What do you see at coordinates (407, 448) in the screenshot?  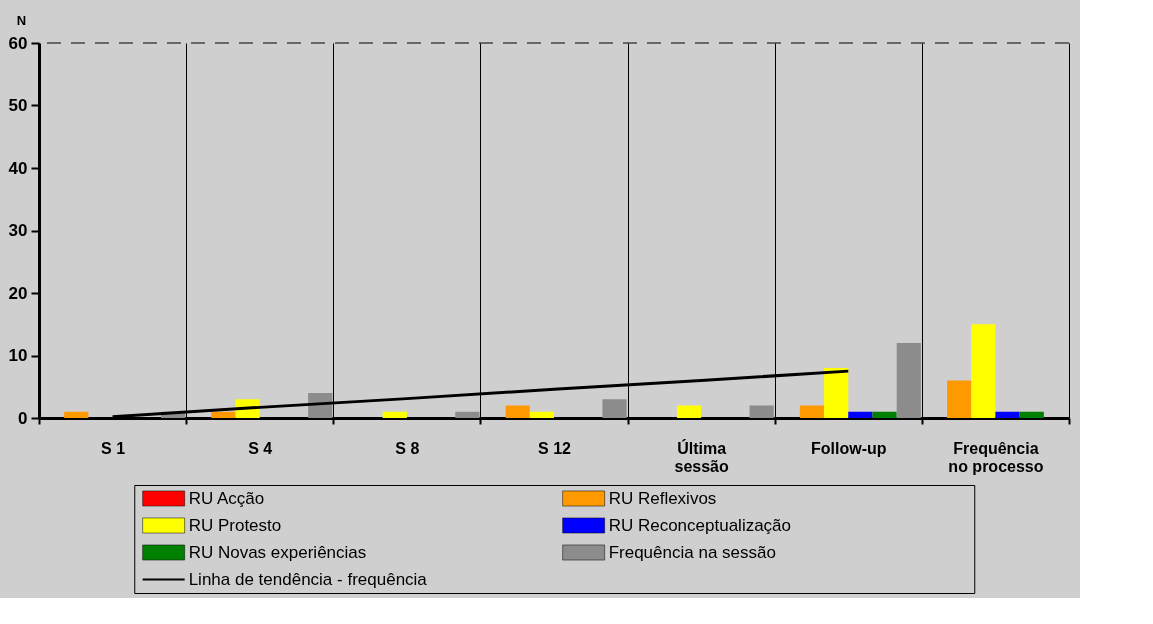 I see `x-tick-label: S 8` at bounding box center [407, 448].